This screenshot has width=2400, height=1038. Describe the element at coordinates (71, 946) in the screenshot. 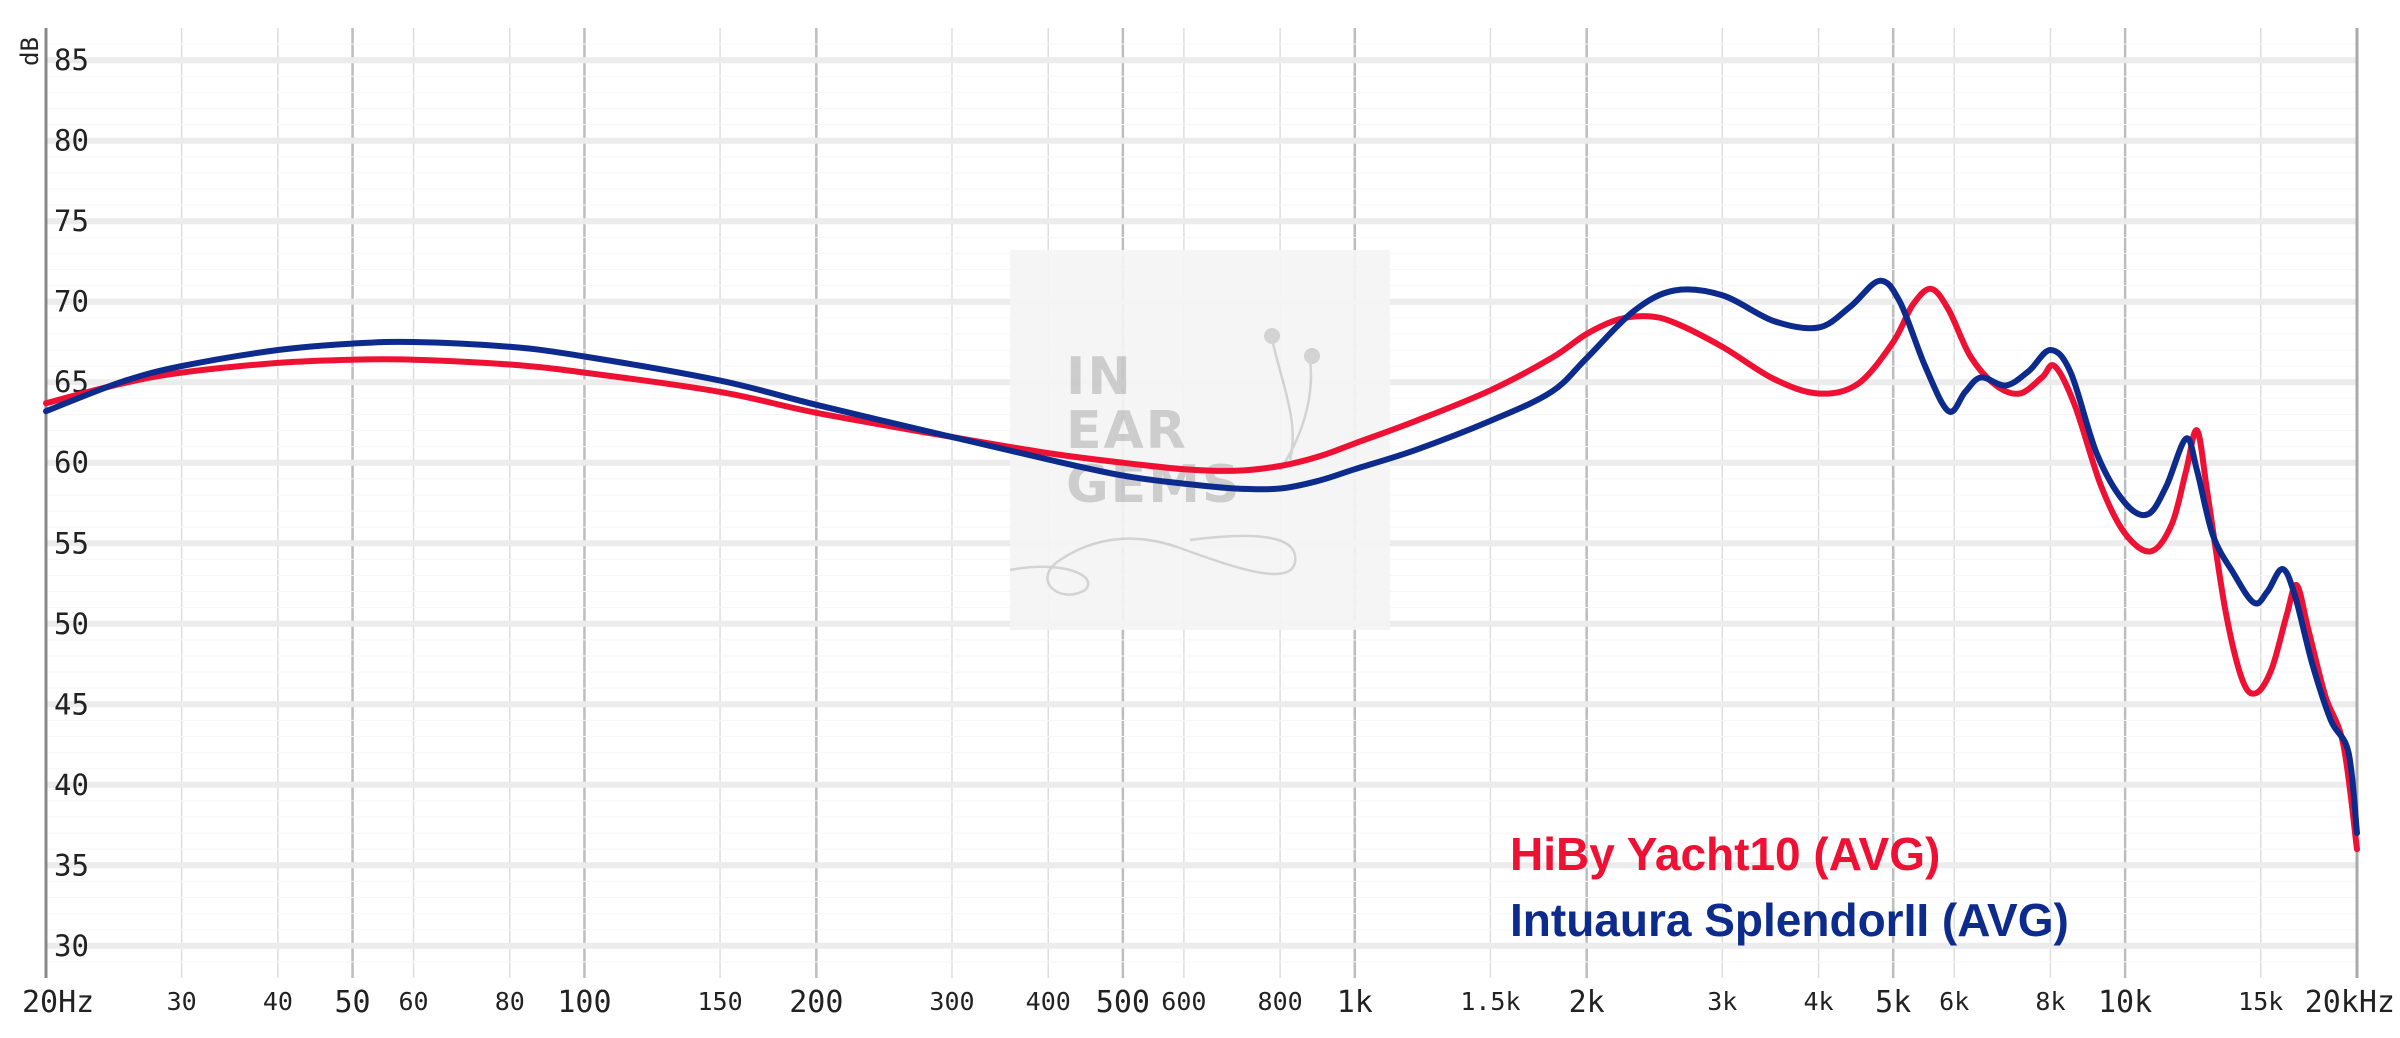

I see `y-tick-label-30: 30` at that location.